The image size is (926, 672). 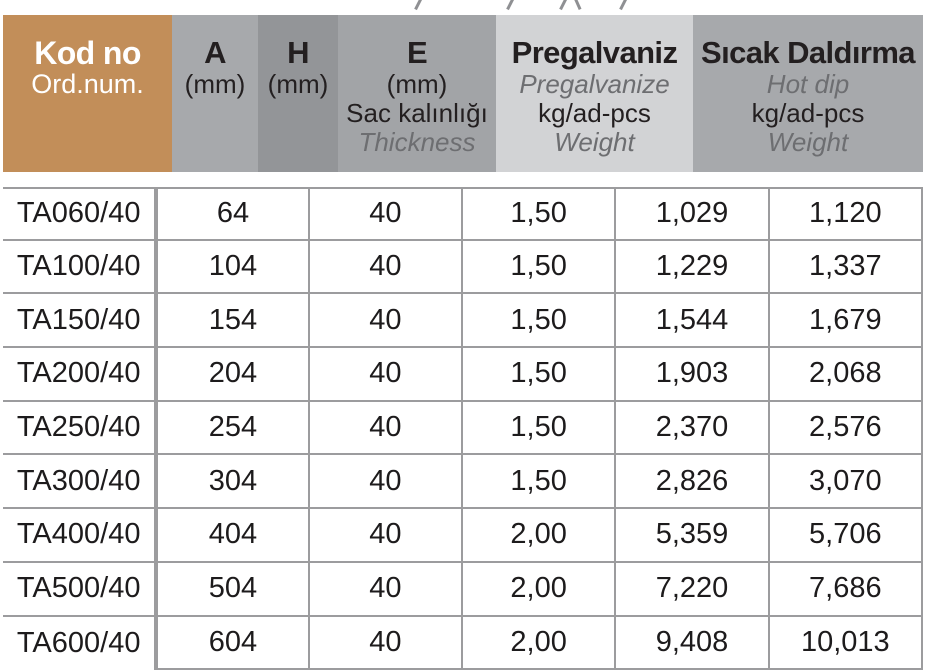 I want to click on table-row: TA300/40 304 40 1,50 2,826 3,070, so click(x=463, y=482).